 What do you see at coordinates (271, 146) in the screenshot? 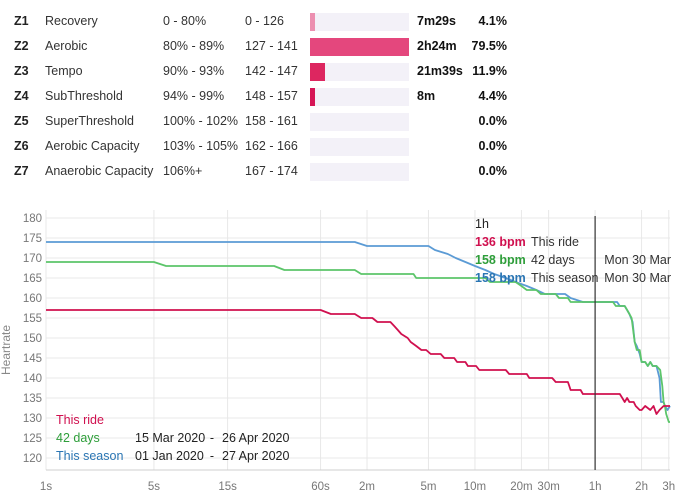
I see `zone-bpm-range: 162 - 166` at bounding box center [271, 146].